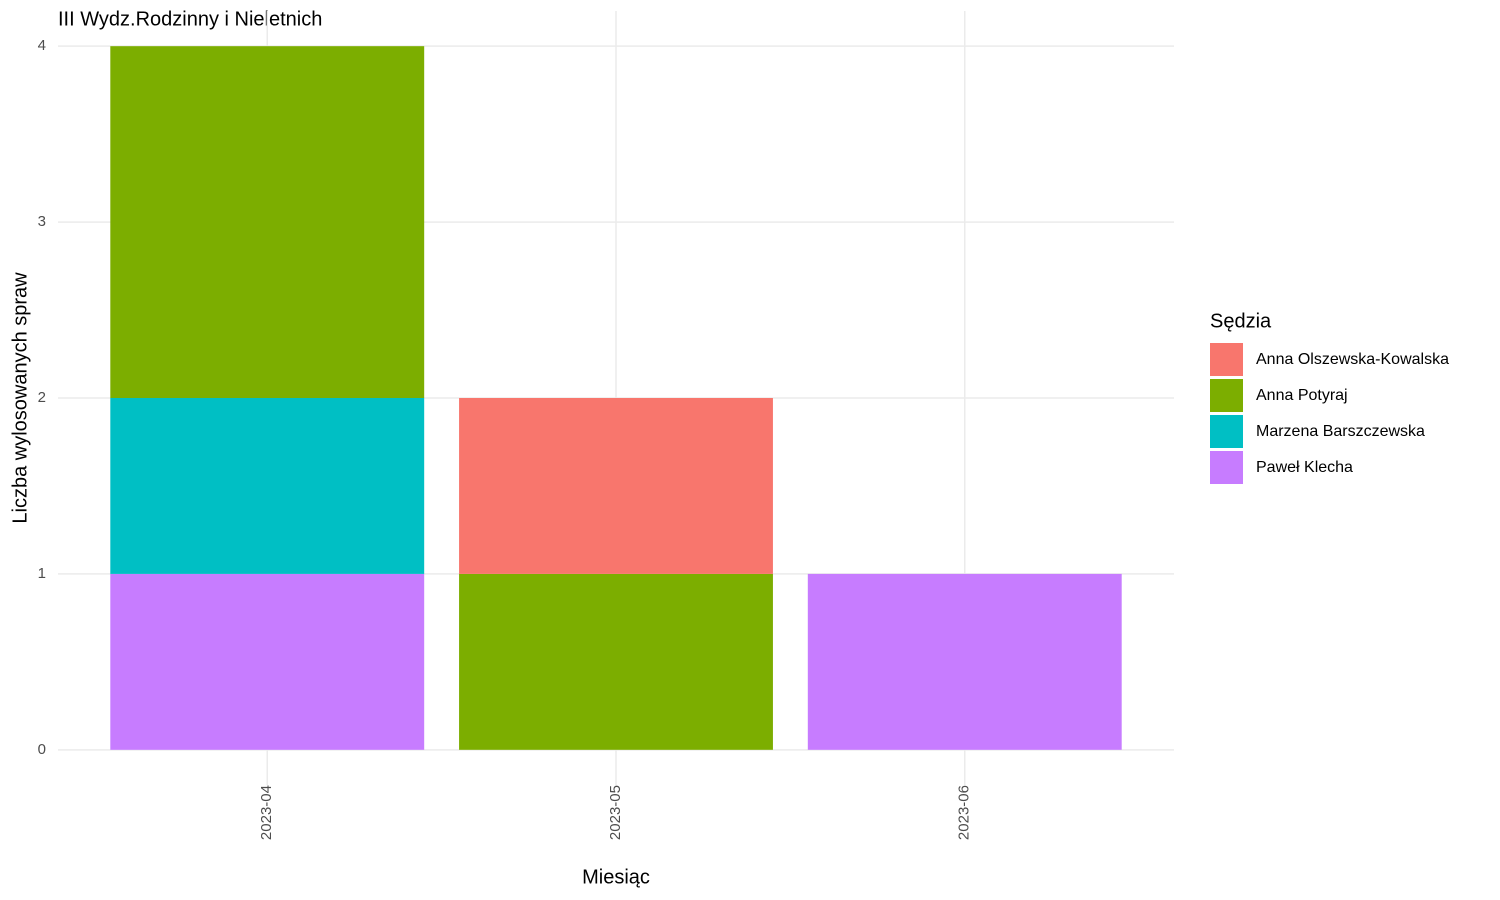 The image size is (1500, 900). I want to click on y-tick-label: 2, so click(42, 397).